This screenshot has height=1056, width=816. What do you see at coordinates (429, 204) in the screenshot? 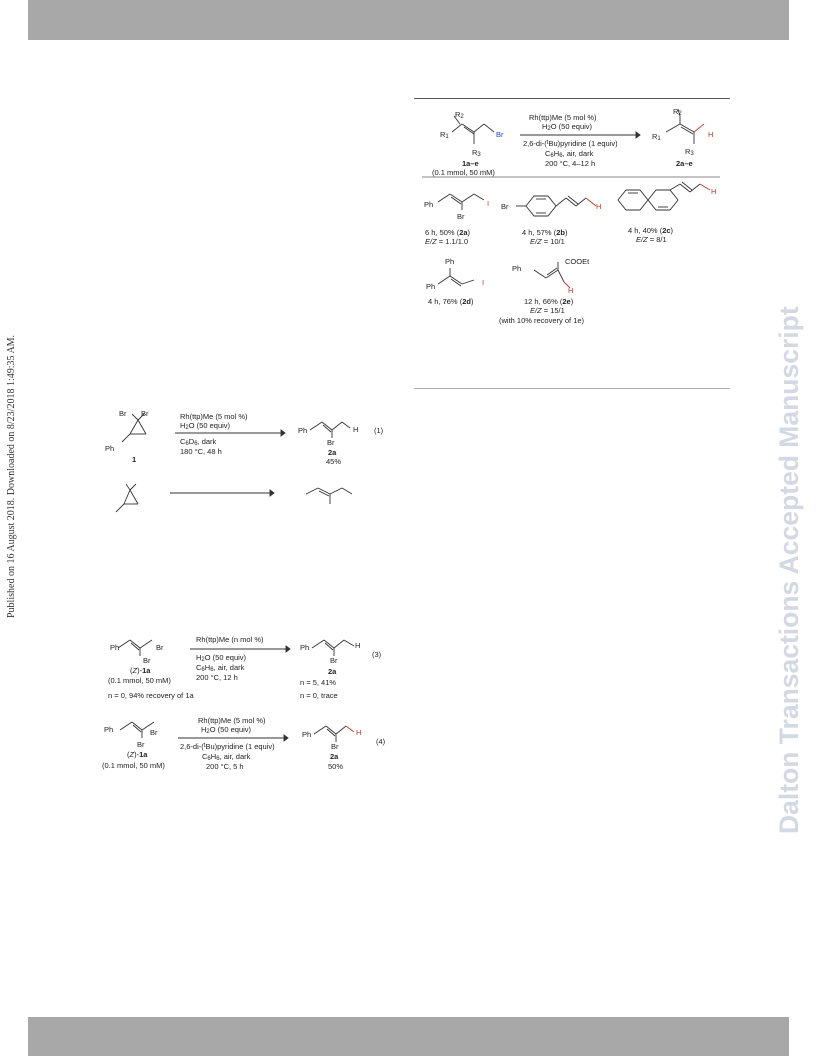
I see `product-2a-ph: Ph` at bounding box center [429, 204].